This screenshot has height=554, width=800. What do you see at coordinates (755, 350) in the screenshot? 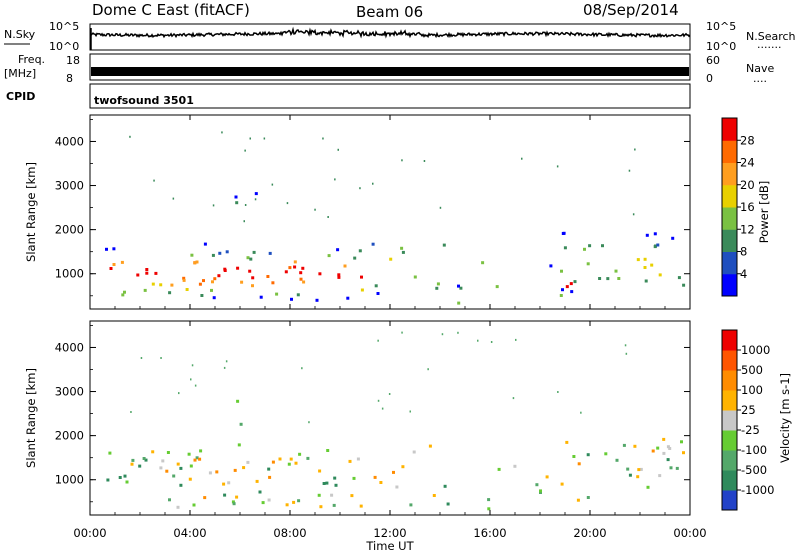
I see `colorbar-tick-label: 1000` at bounding box center [755, 350].